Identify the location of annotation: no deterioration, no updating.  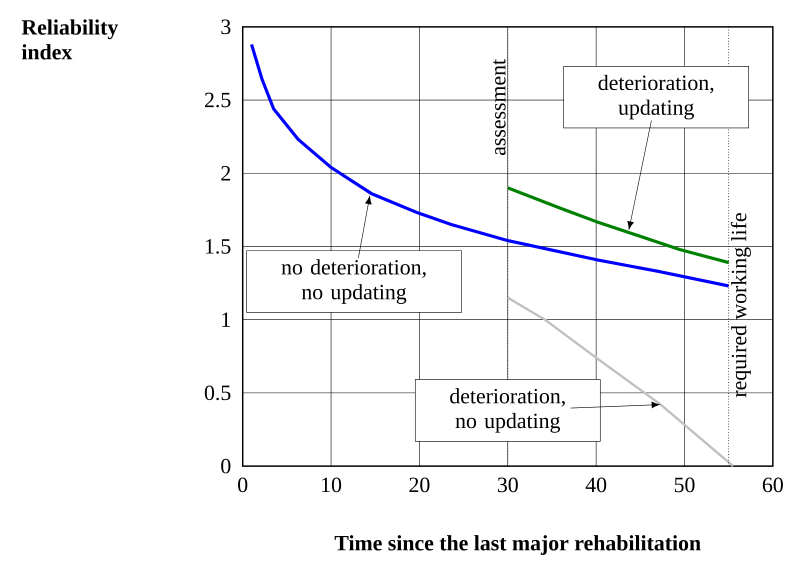
(354, 281).